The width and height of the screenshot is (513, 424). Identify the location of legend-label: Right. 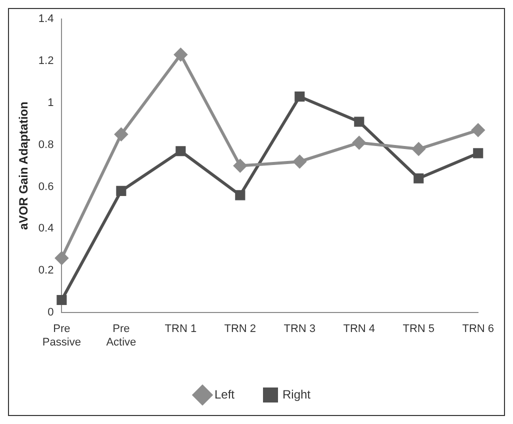
(297, 394).